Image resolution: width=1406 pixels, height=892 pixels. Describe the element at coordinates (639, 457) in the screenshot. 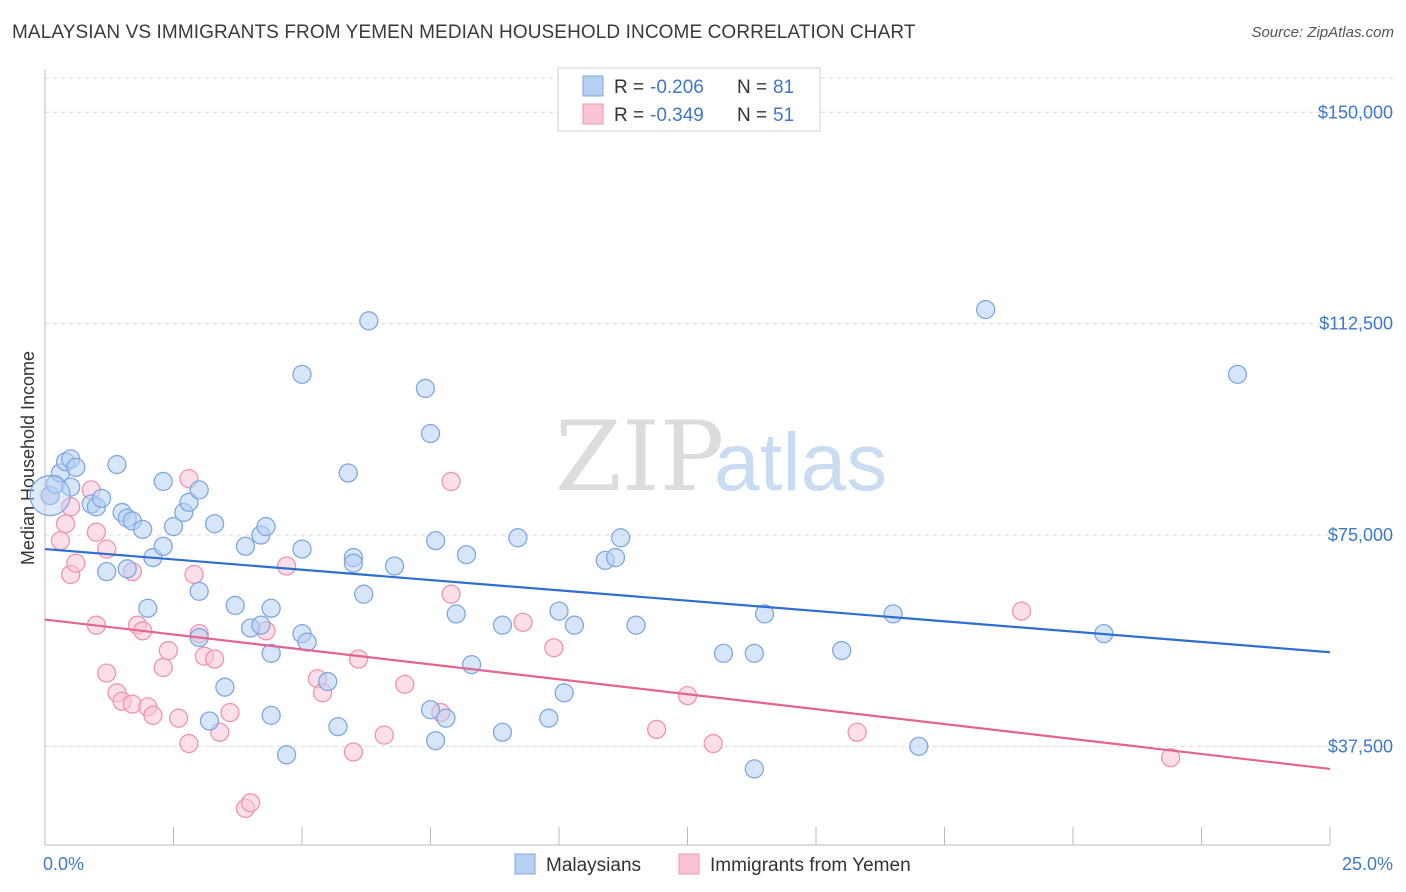

I see `watermark-zip: ZIP` at that location.